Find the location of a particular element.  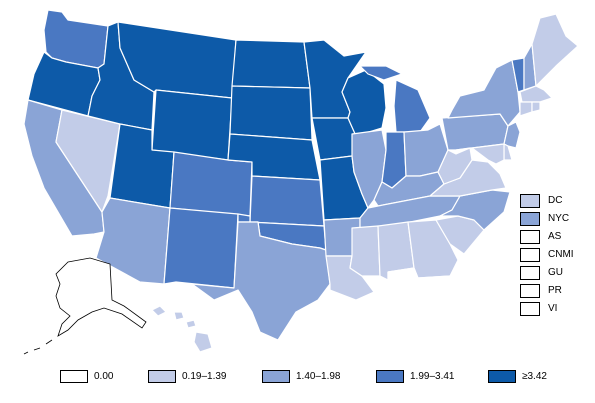

state-colorado is located at coordinates (211, 184).